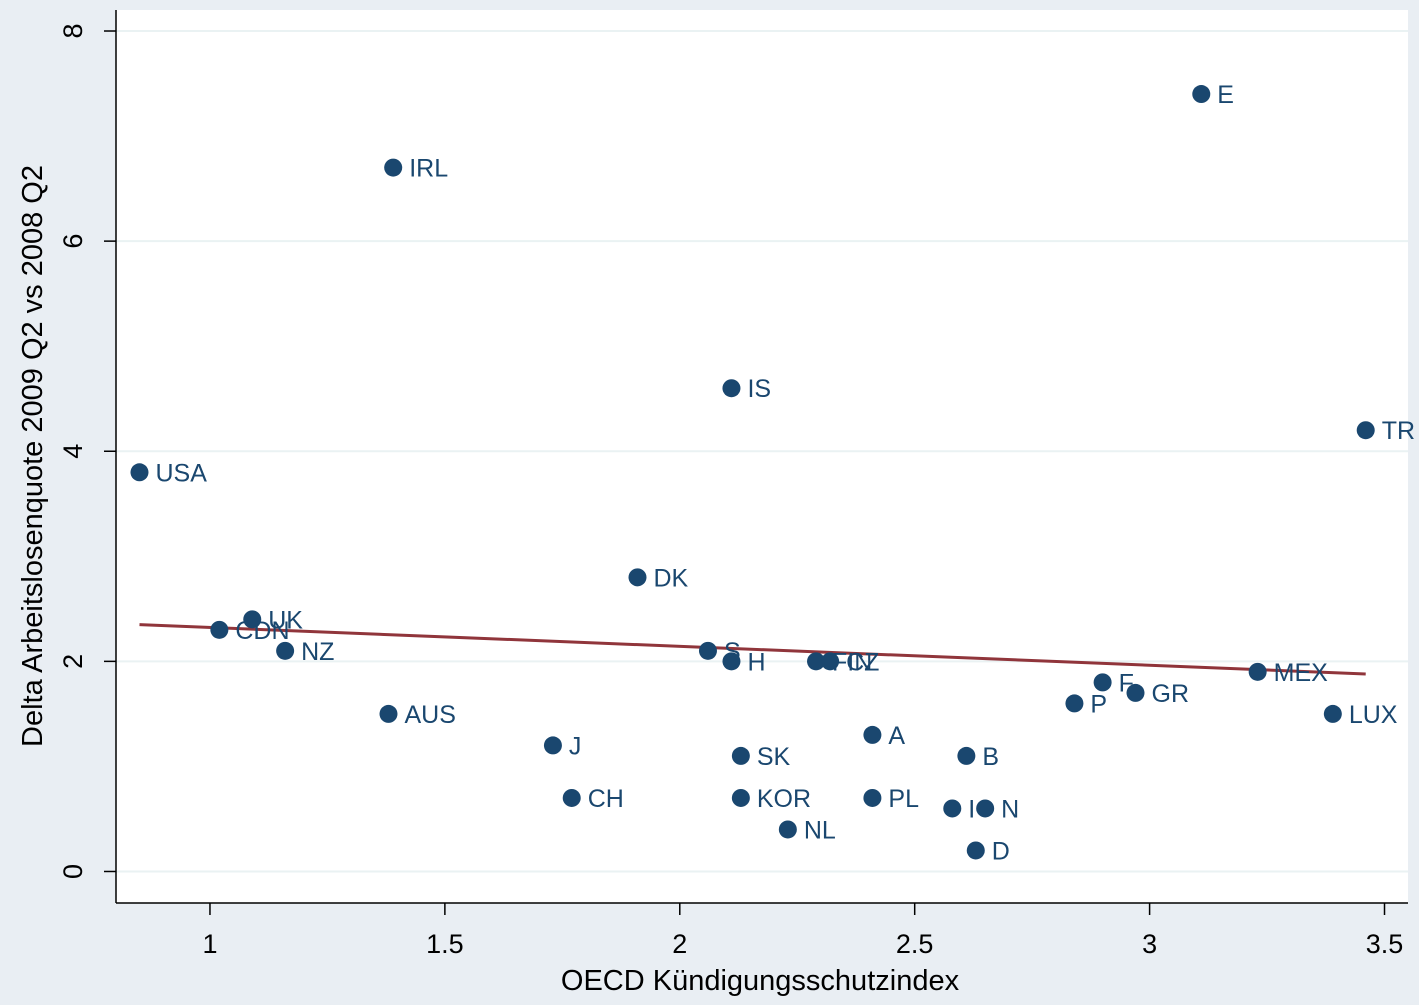 This screenshot has width=1419, height=1005. What do you see at coordinates (73, 241) in the screenshot?
I see `y-tick-label: 6` at bounding box center [73, 241].